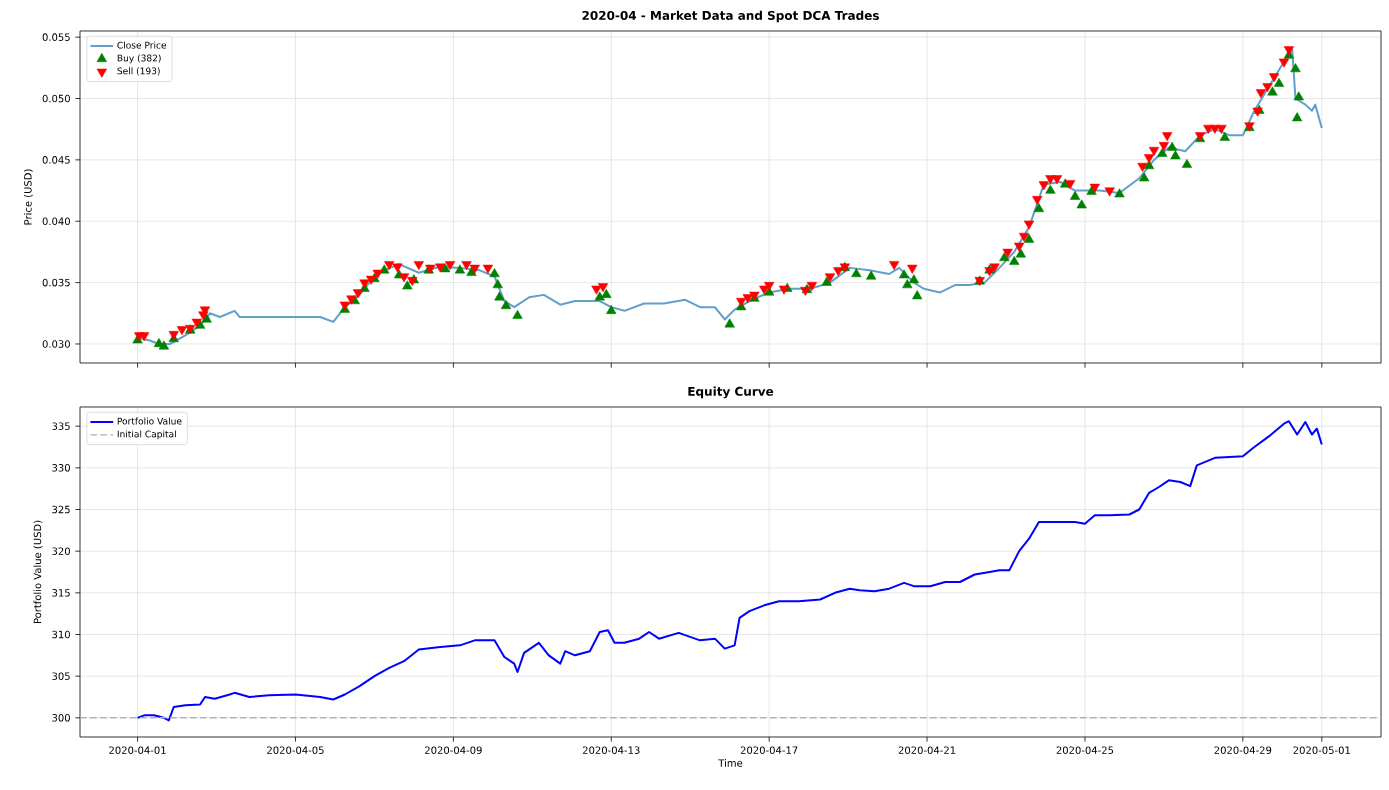  What do you see at coordinates (138, 71) in the screenshot?
I see `legend-label: Sell (193)` at bounding box center [138, 71].